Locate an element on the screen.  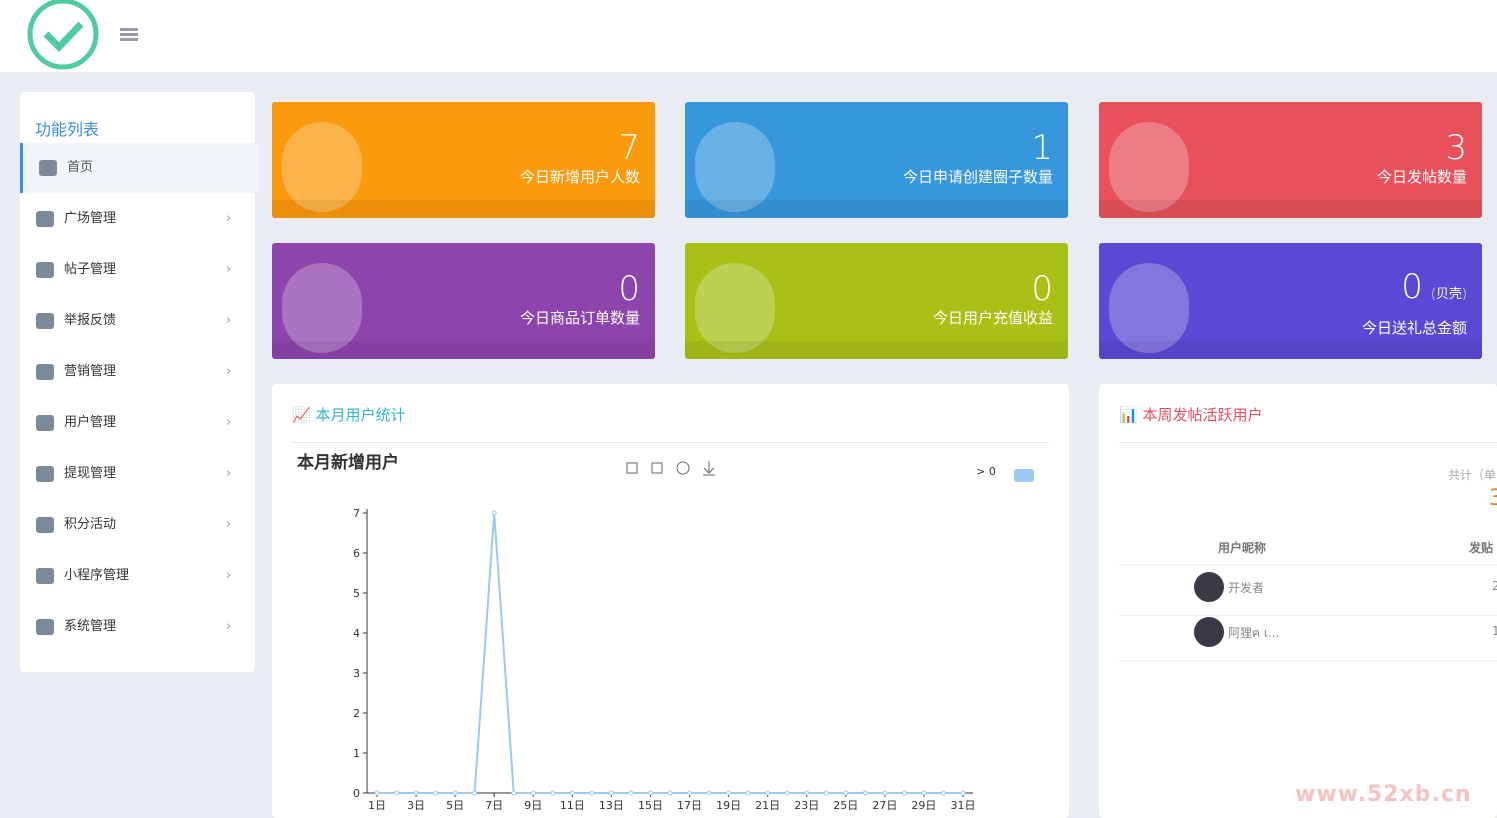
menu-item: 积分活动 › is located at coordinates (137, 525).